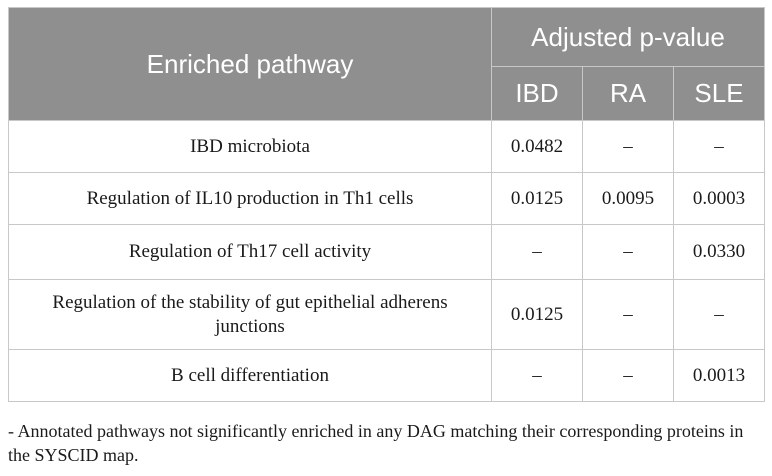 The height and width of the screenshot is (476, 772). Describe the element at coordinates (628, 37) in the screenshot. I see `header-adjusted-p-value: Adjusted p-value` at that location.